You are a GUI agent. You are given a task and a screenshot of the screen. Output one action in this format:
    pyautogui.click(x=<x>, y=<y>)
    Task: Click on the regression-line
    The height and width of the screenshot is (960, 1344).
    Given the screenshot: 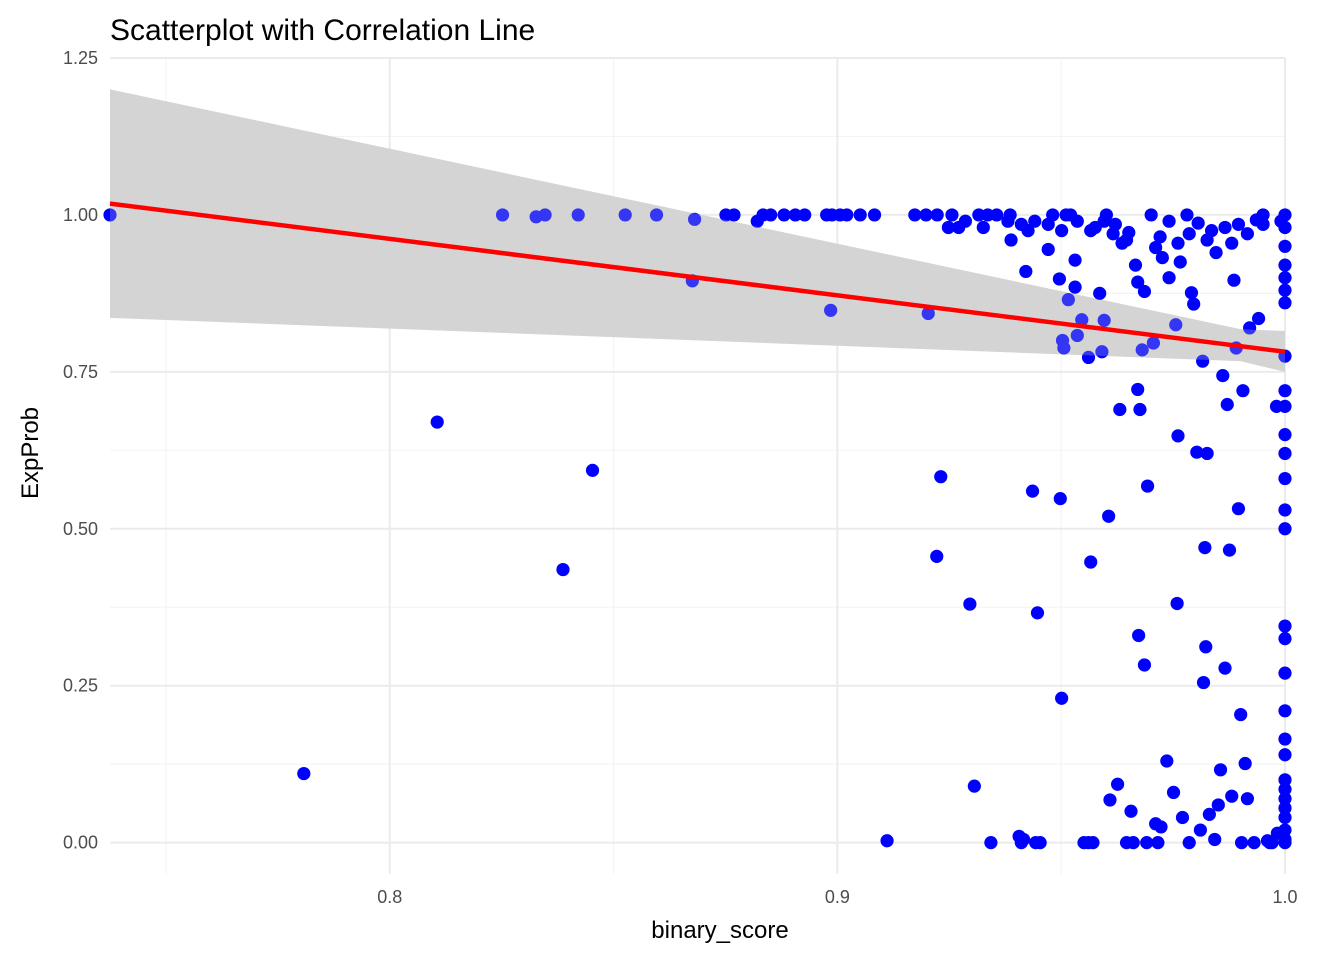 What is the action you would take?
    pyautogui.click(x=697, y=277)
    